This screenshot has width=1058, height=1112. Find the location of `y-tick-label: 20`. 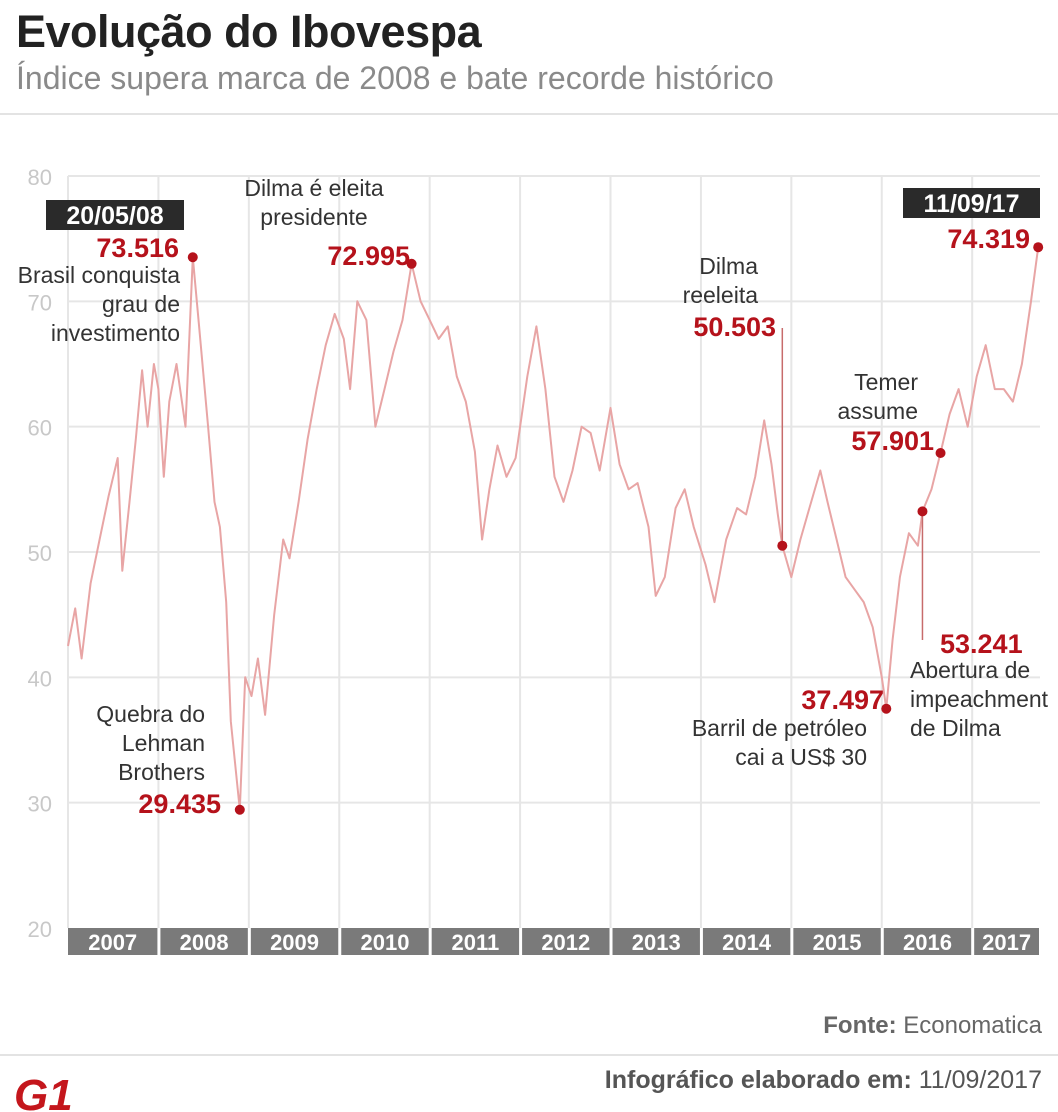

y-tick-label: 20 is located at coordinates (40, 929).